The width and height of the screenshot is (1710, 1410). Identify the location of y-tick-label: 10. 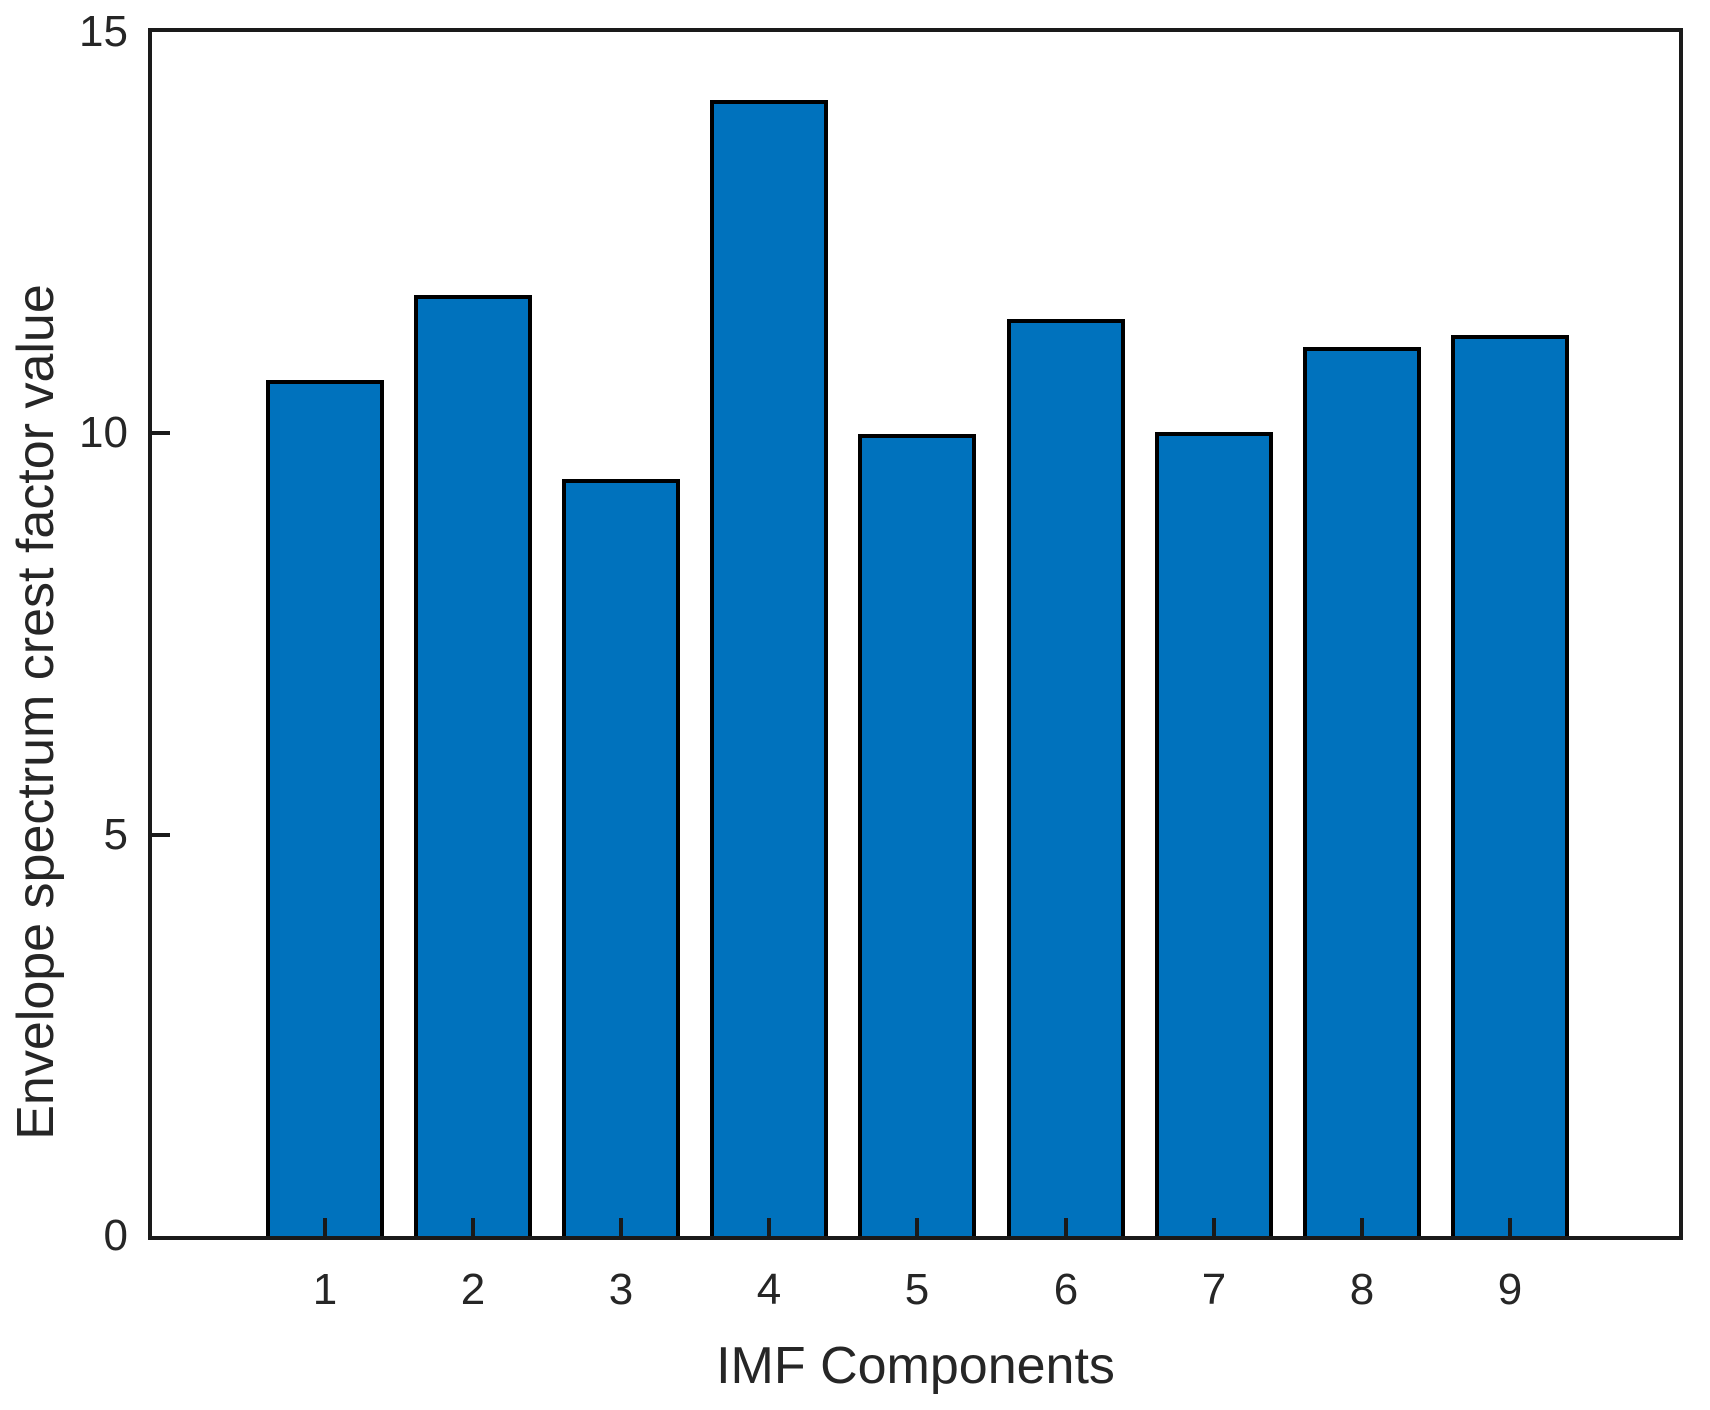
(103, 432).